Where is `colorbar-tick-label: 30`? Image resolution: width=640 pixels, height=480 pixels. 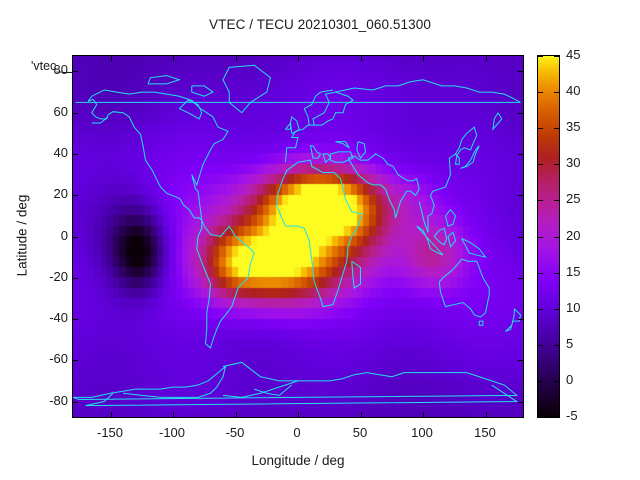
colorbar-tick-label: 30 is located at coordinates (573, 162).